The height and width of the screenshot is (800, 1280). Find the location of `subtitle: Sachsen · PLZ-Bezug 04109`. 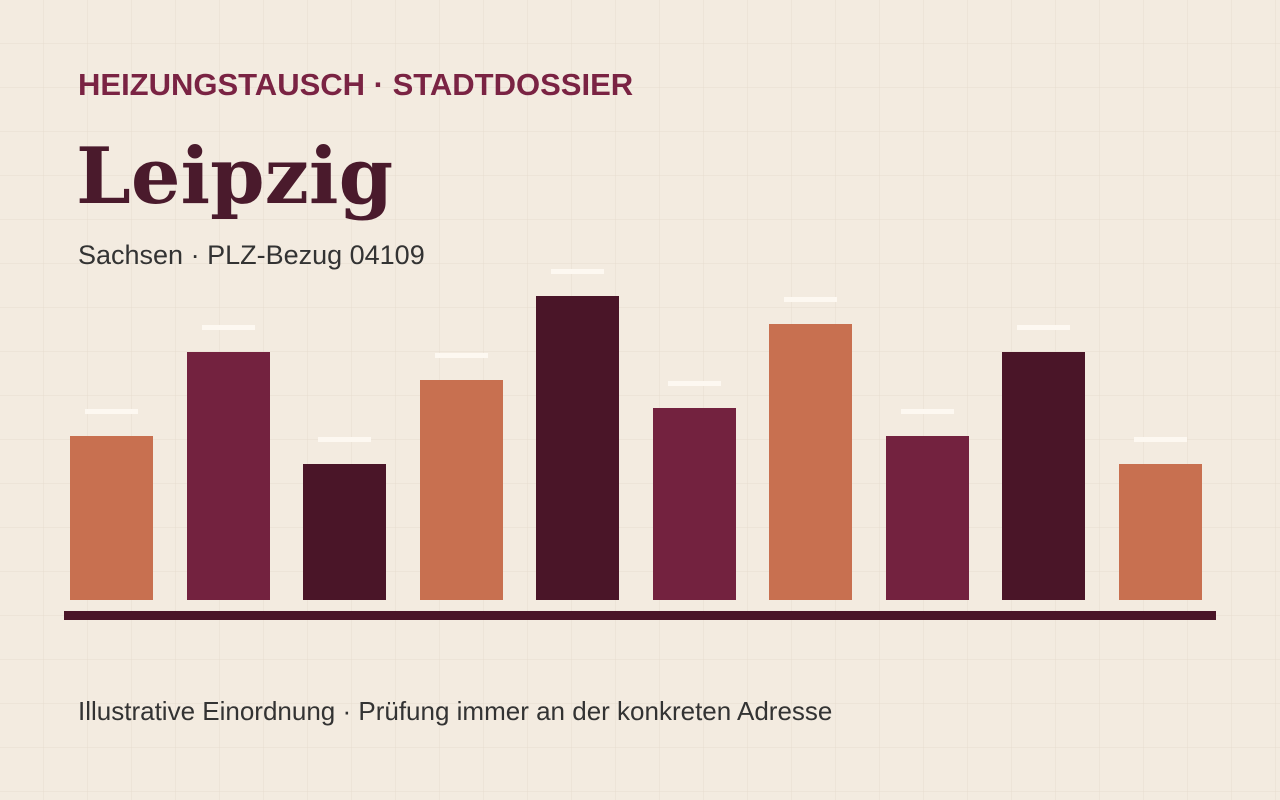

subtitle: Sachsen · PLZ-Bezug 04109 is located at coordinates (251, 255).